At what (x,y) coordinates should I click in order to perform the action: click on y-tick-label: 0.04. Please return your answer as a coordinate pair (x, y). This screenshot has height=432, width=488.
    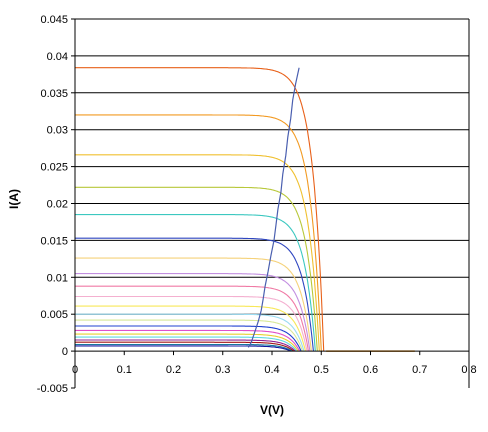
    Looking at the image, I should click on (57, 57).